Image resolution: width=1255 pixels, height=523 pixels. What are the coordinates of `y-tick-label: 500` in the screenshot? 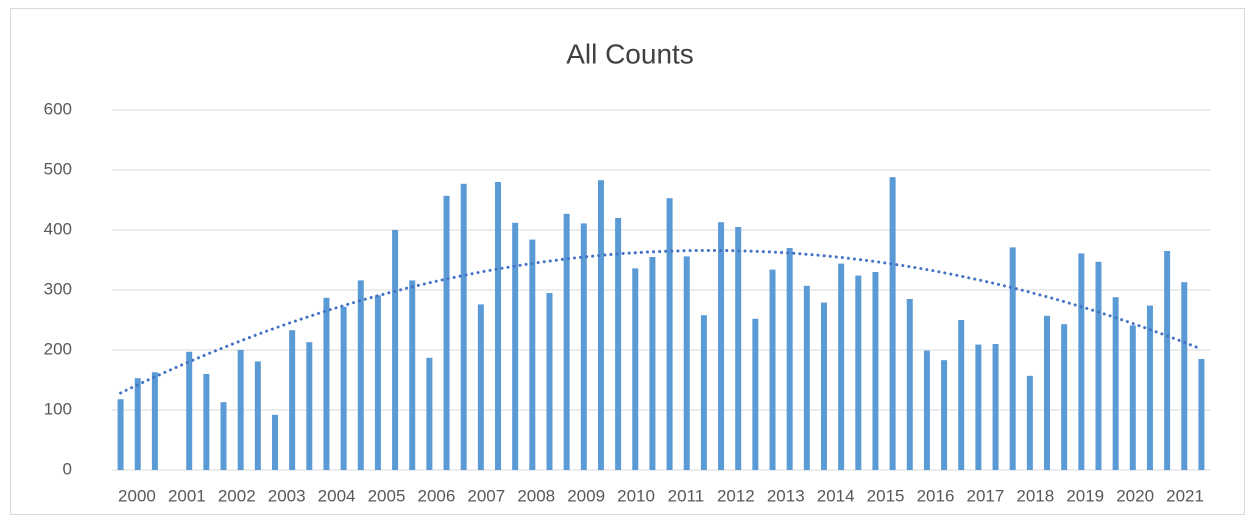 It's located at (58, 168).